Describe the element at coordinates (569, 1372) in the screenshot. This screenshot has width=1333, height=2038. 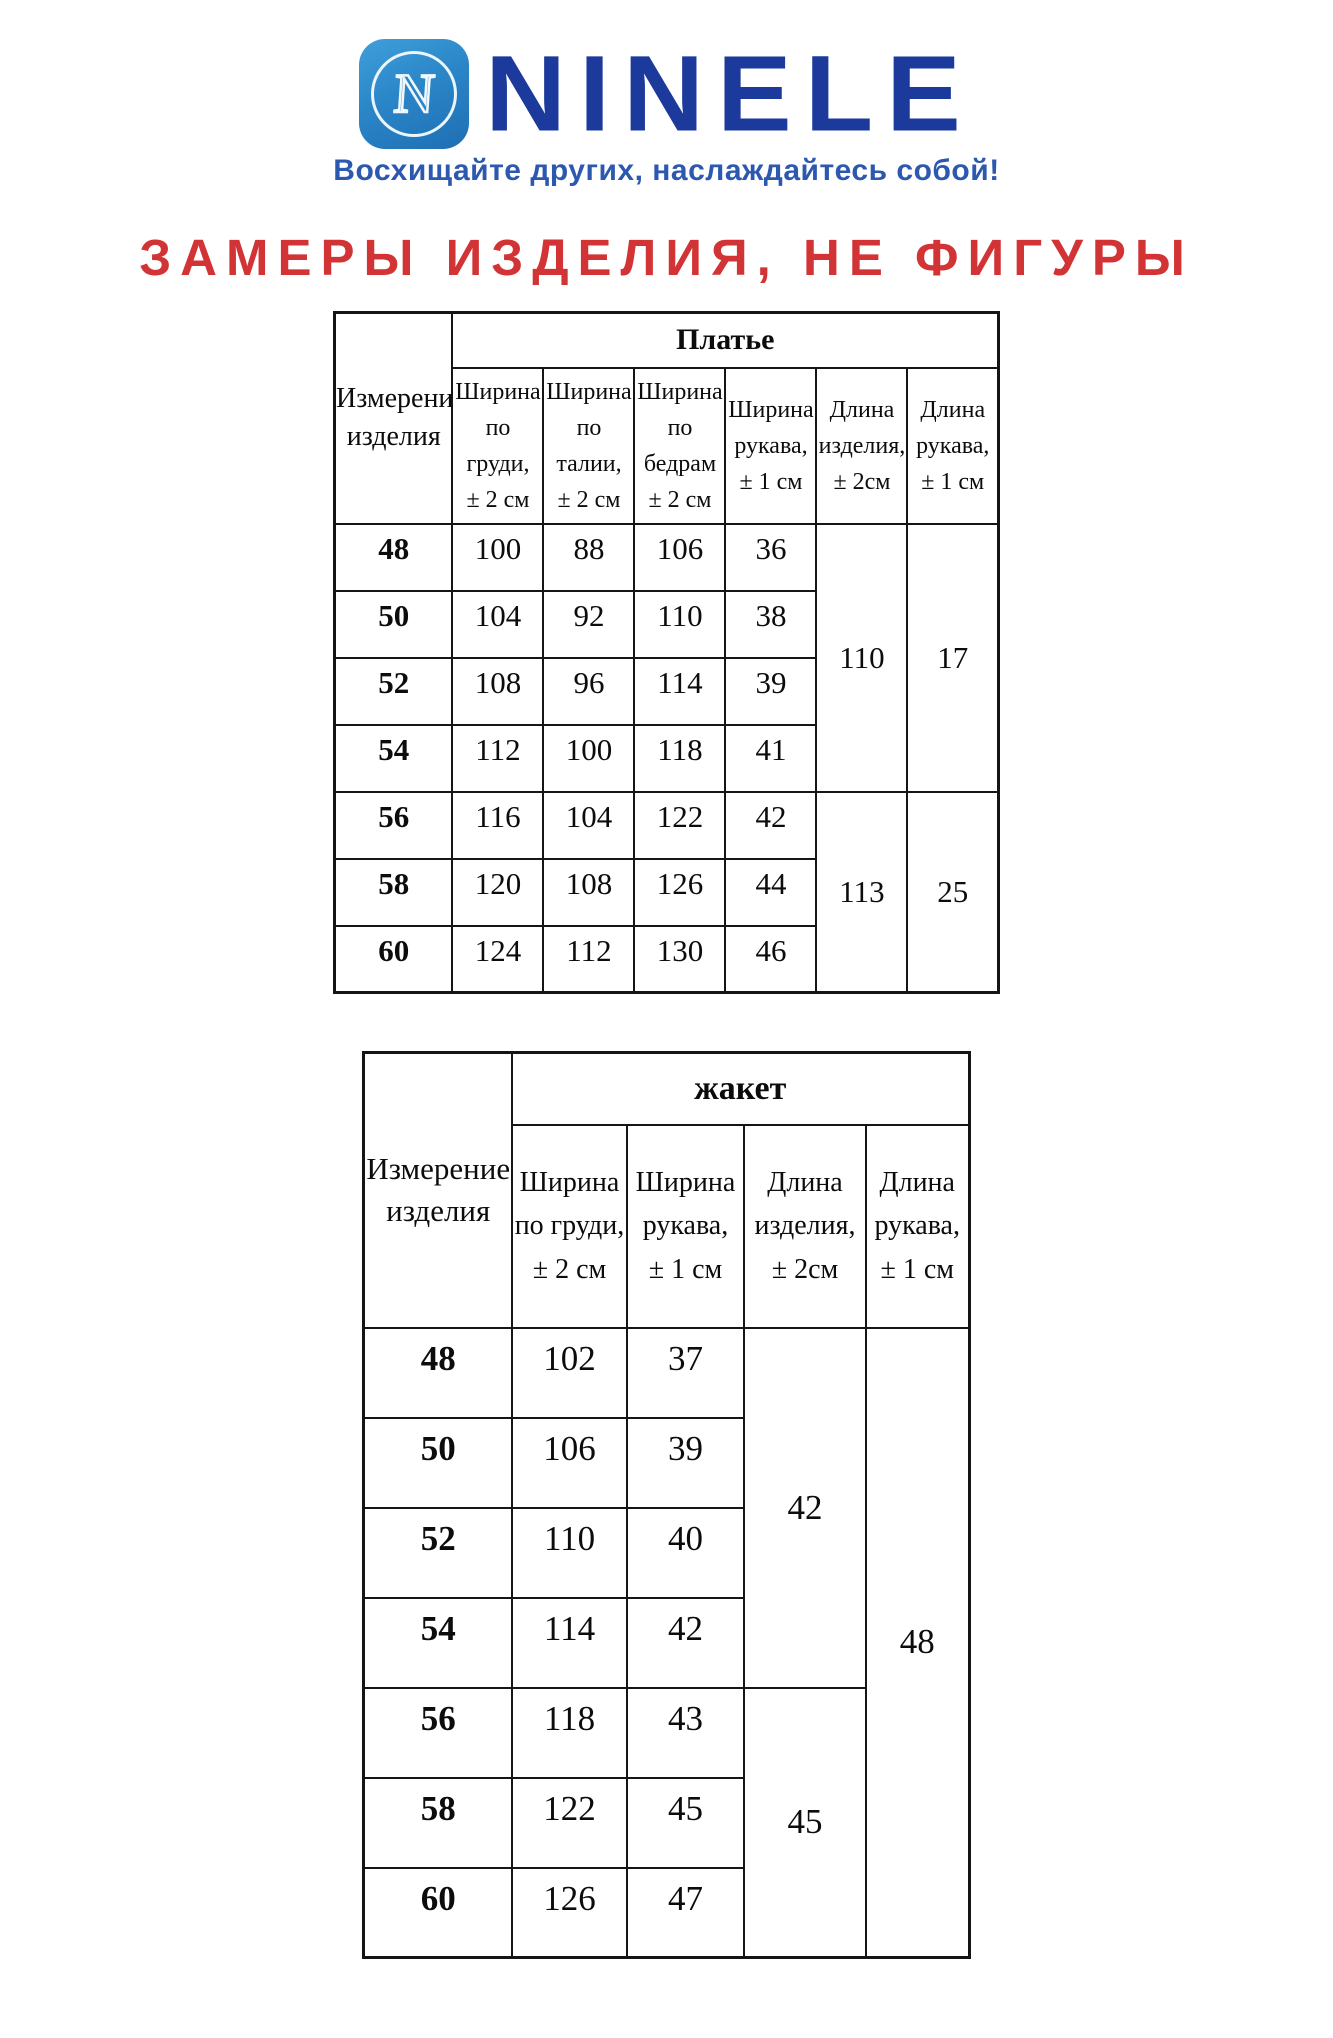
I see `value-cell: 102` at that location.